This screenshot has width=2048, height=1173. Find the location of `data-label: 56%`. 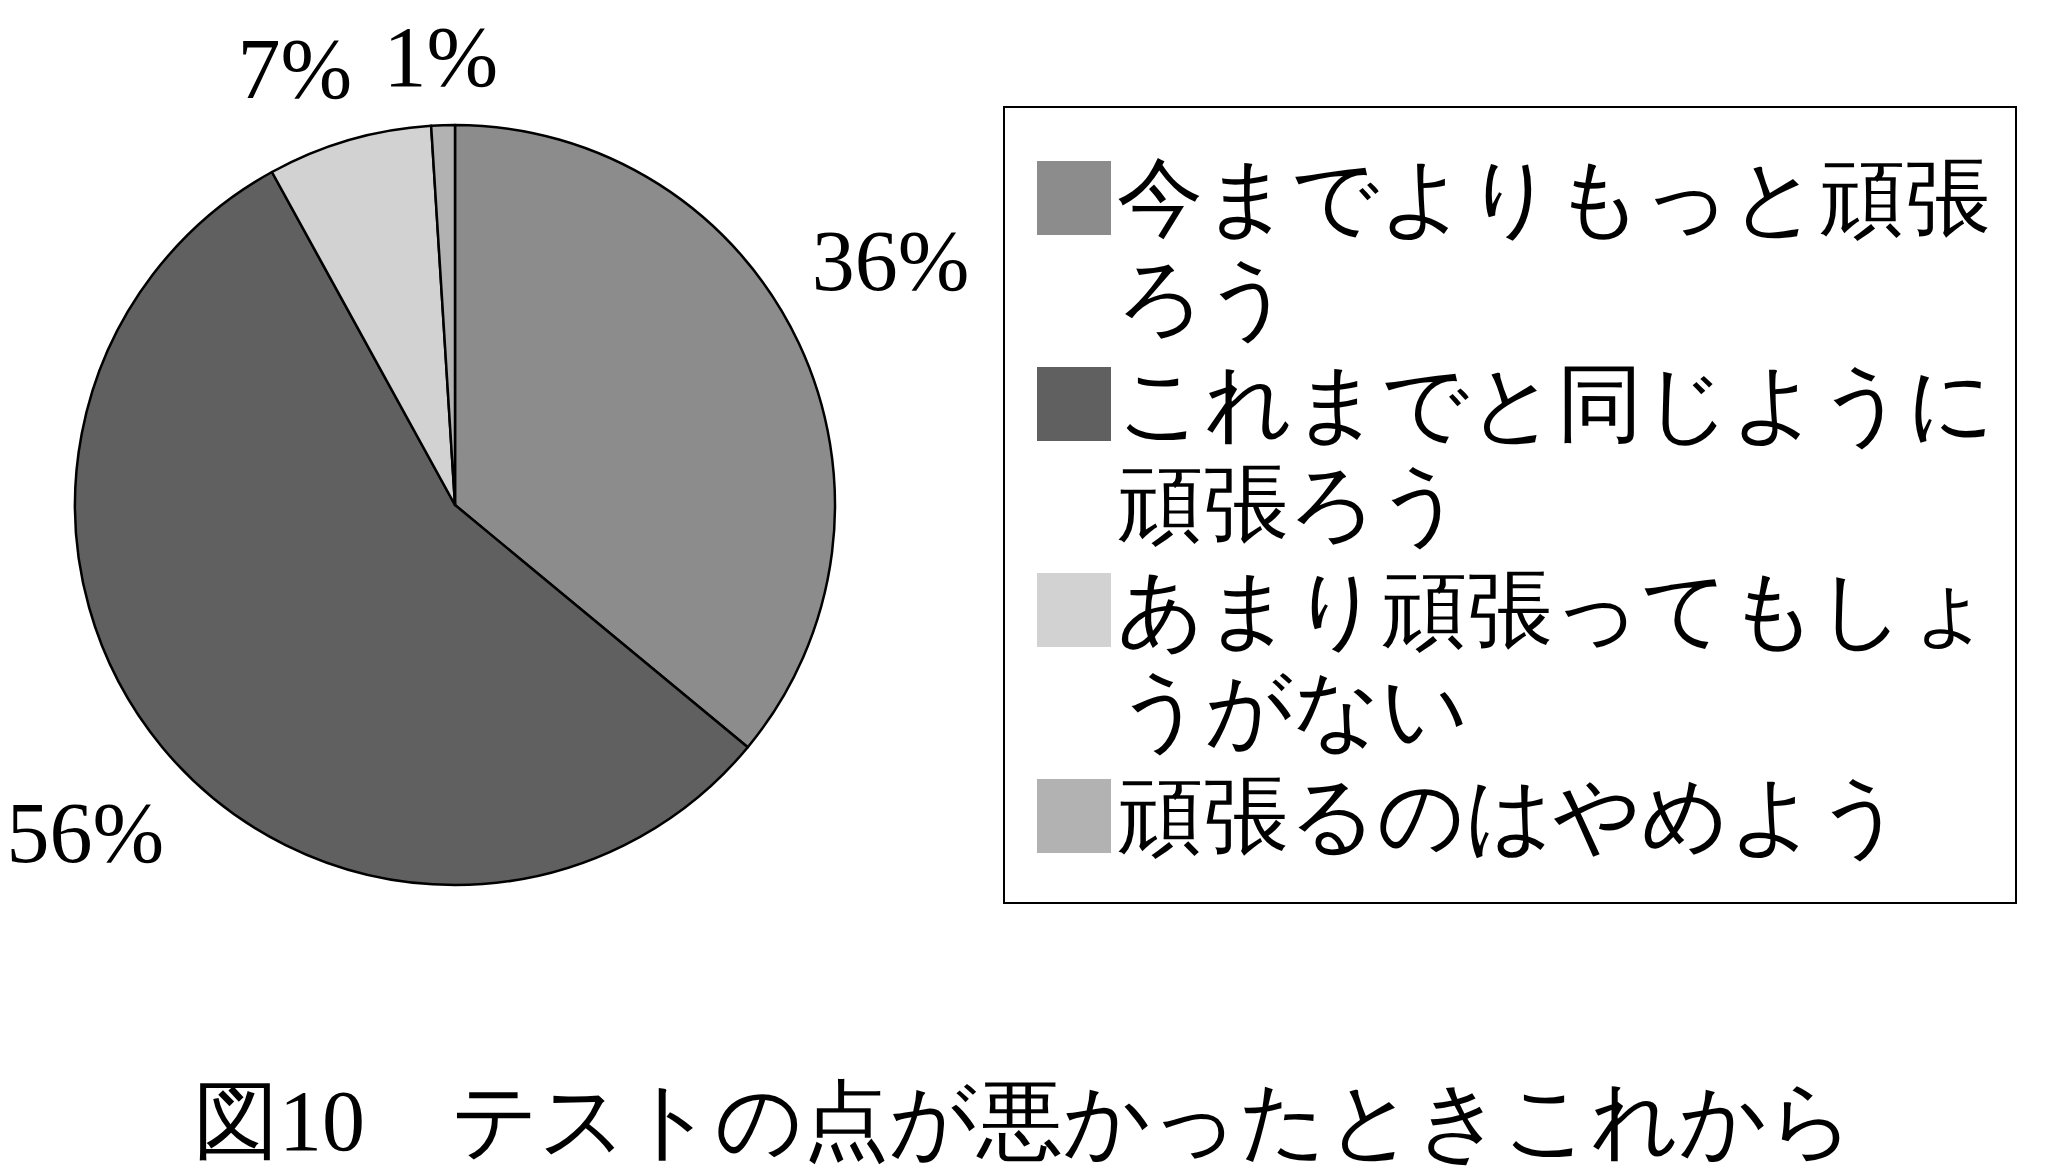

data-label: 56% is located at coordinates (85, 832).